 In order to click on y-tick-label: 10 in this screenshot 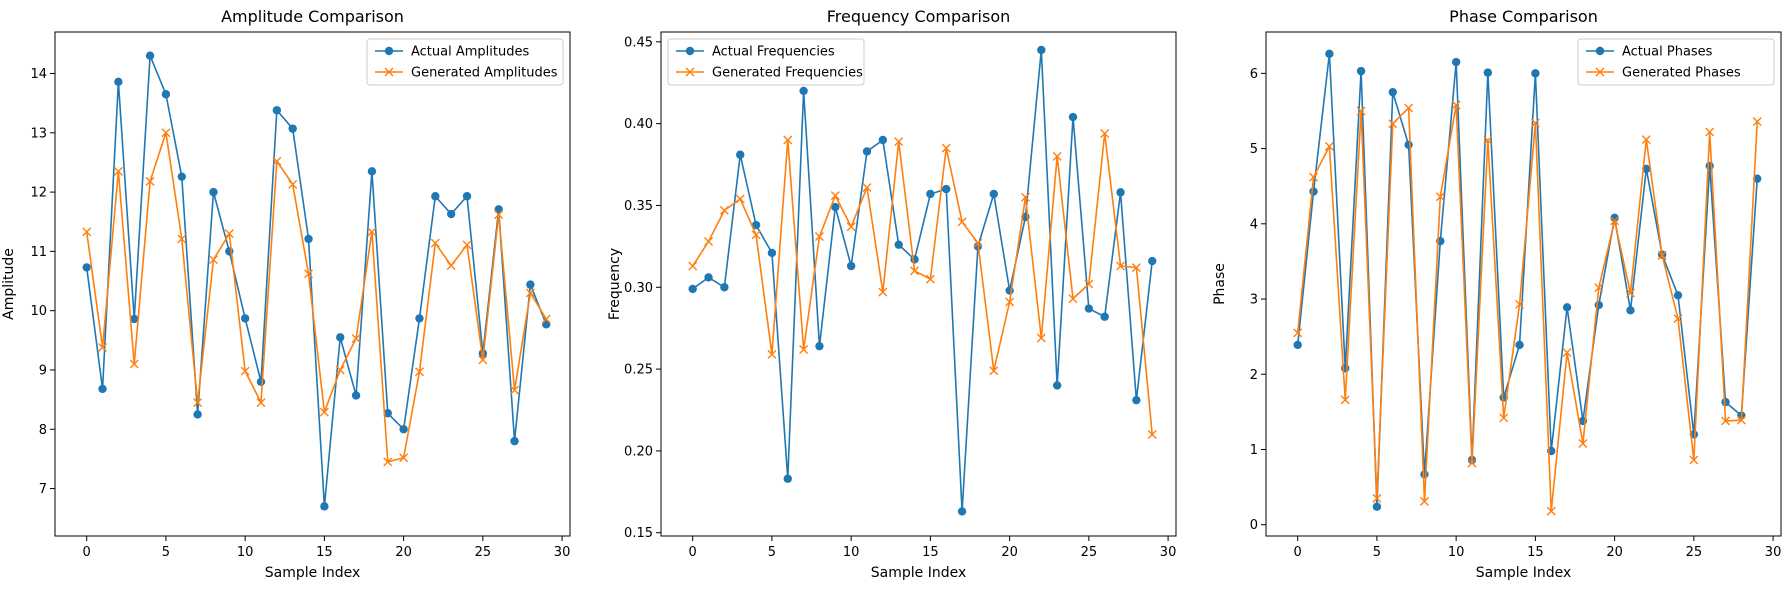, I will do `click(38, 311)`.